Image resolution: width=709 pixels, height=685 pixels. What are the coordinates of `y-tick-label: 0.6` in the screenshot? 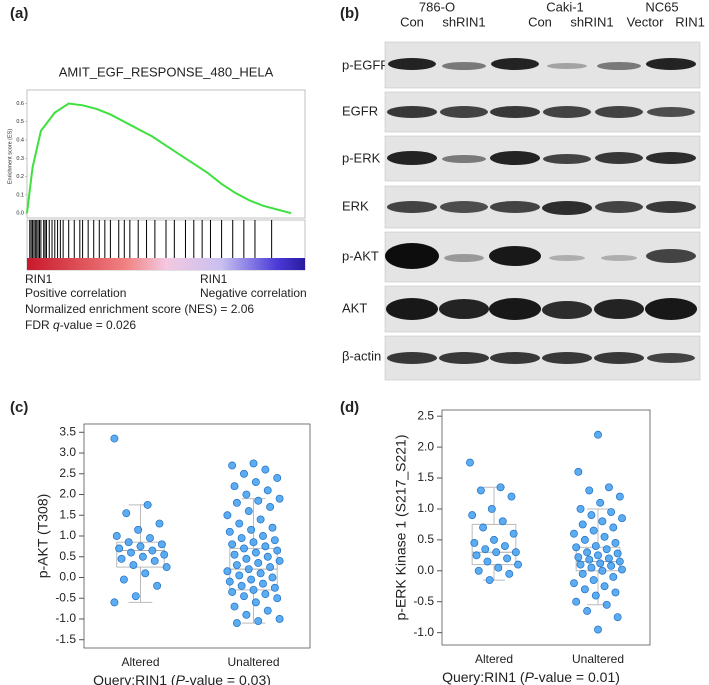 It's located at (20, 104).